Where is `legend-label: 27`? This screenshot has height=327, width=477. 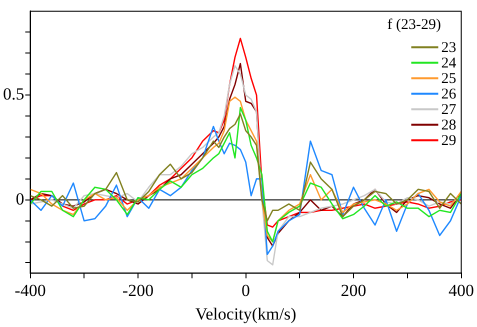 legend-label: 27 is located at coordinates (449, 110).